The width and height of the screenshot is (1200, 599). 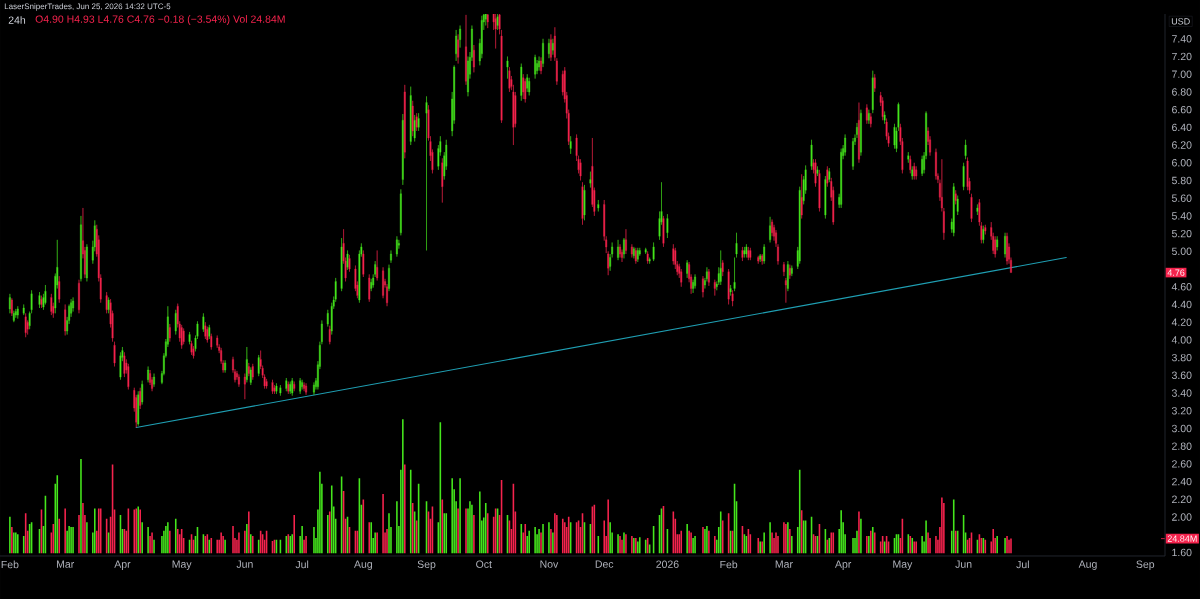 I want to click on y-tick-label: 5.80, so click(x=1181, y=180).